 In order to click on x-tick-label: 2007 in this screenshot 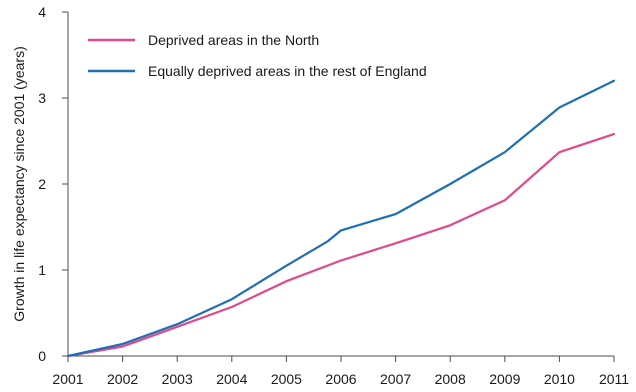, I will do `click(395, 379)`.